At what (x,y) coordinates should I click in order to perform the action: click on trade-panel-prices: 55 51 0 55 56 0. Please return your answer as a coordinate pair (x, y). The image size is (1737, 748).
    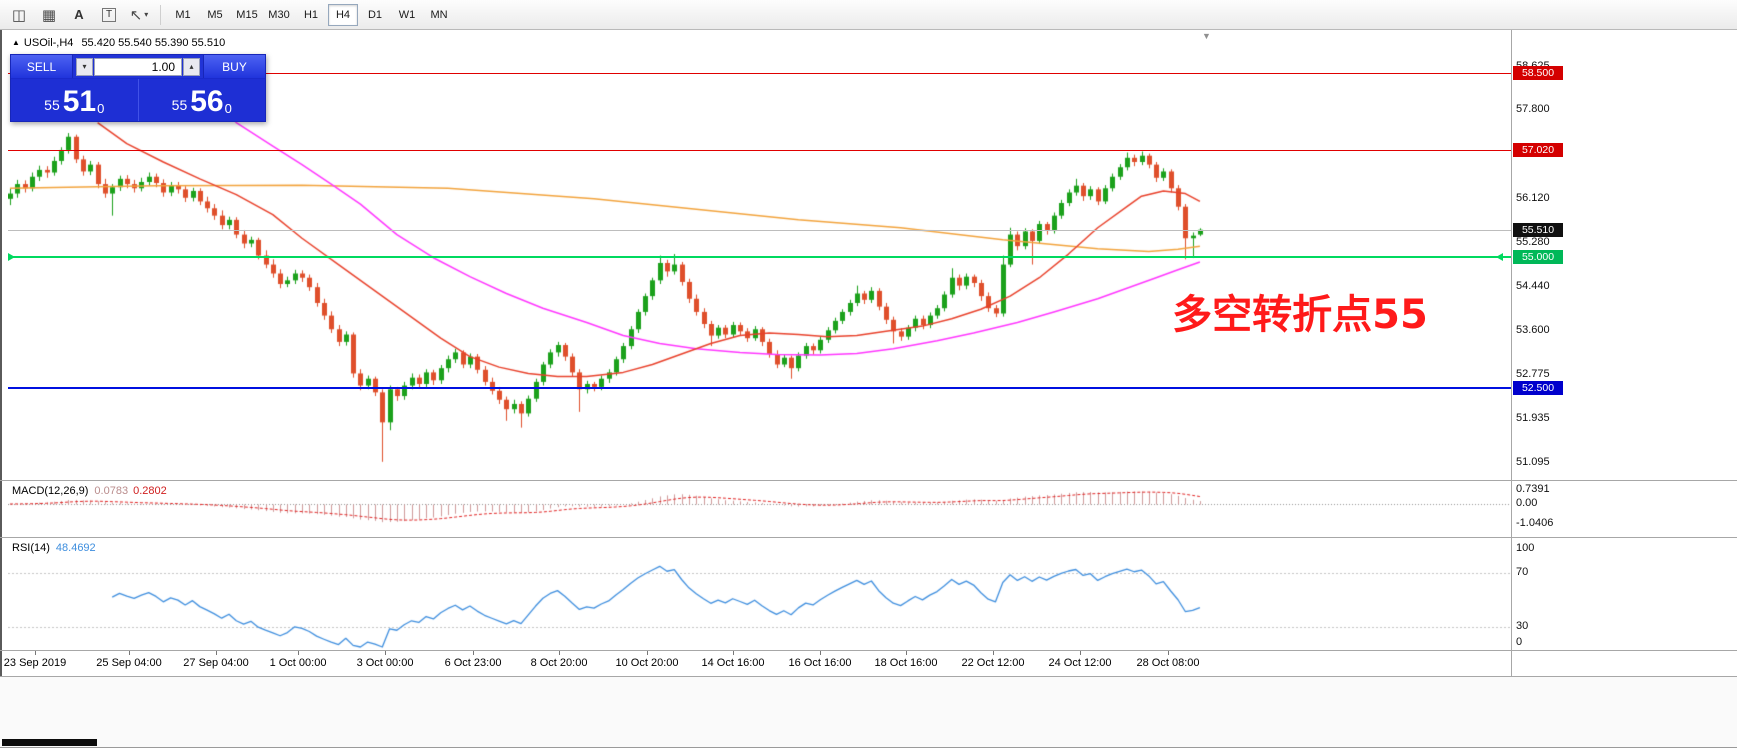
    Looking at the image, I should click on (138, 99).